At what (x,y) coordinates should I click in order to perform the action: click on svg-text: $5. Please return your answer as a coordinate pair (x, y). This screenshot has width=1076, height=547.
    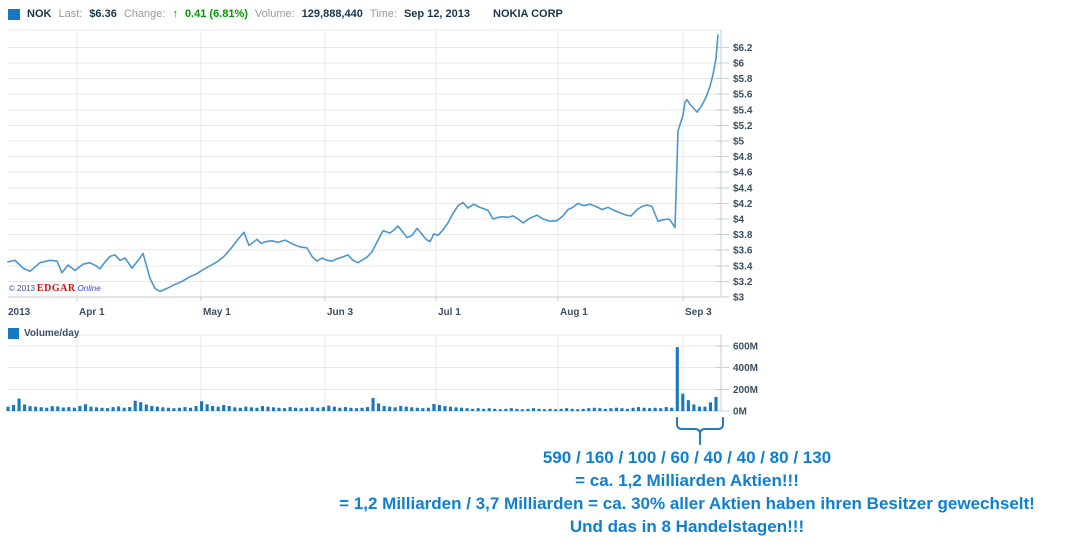
    Looking at the image, I should click on (739, 142).